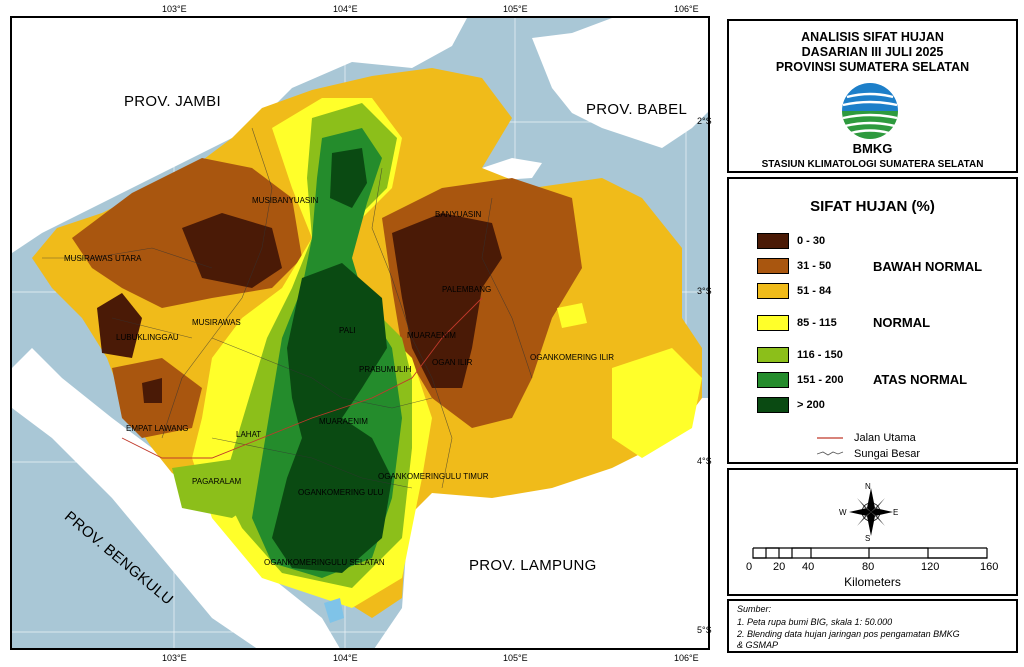  Describe the element at coordinates (830, 446) in the screenshot. I see `legend-symbols` at that location.